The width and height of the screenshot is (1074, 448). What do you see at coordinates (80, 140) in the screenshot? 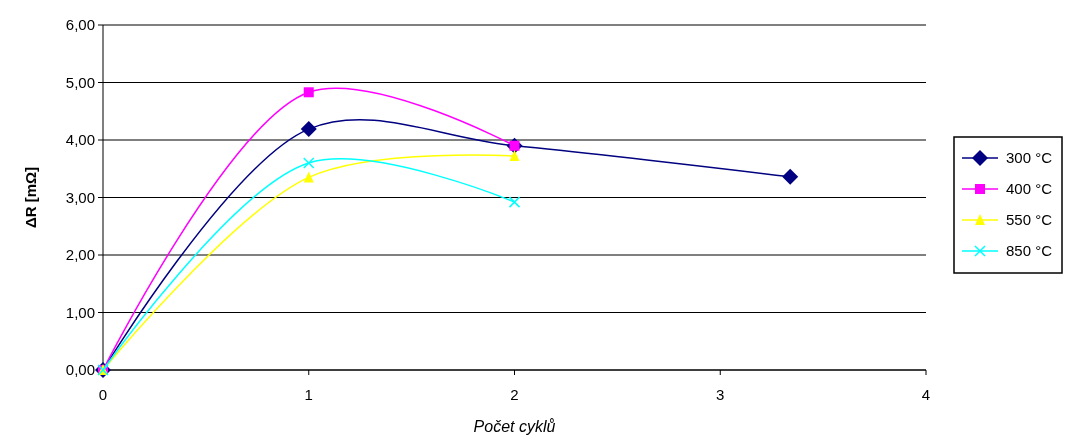
I see `y-tick-label: 4,00` at bounding box center [80, 140].